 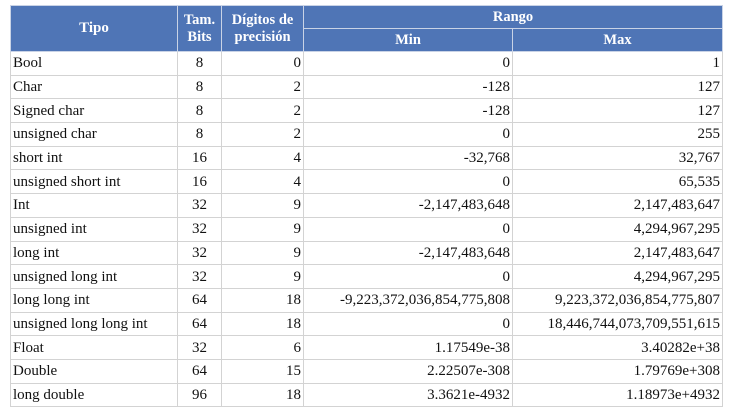 I want to click on table-row: unsigned long int 32 9 0 4,294,967,295, so click(x=367, y=276).